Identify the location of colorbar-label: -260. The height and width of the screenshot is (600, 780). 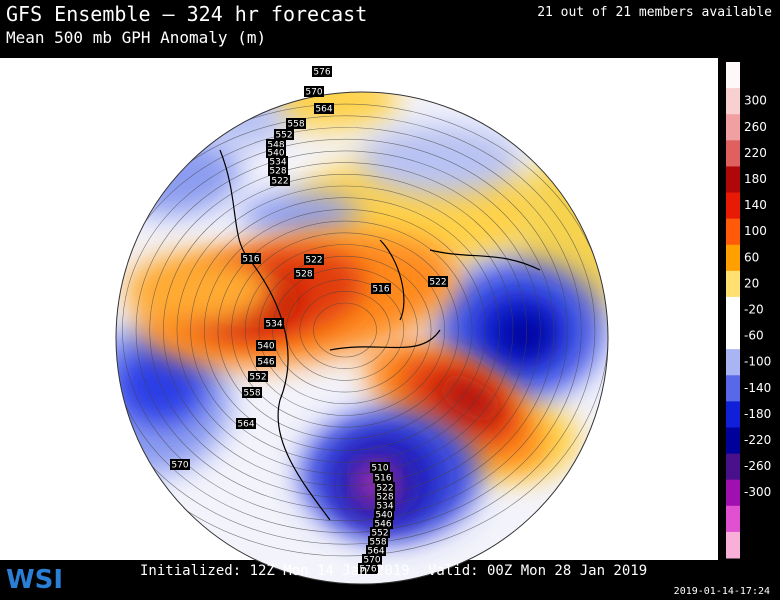
(757, 466).